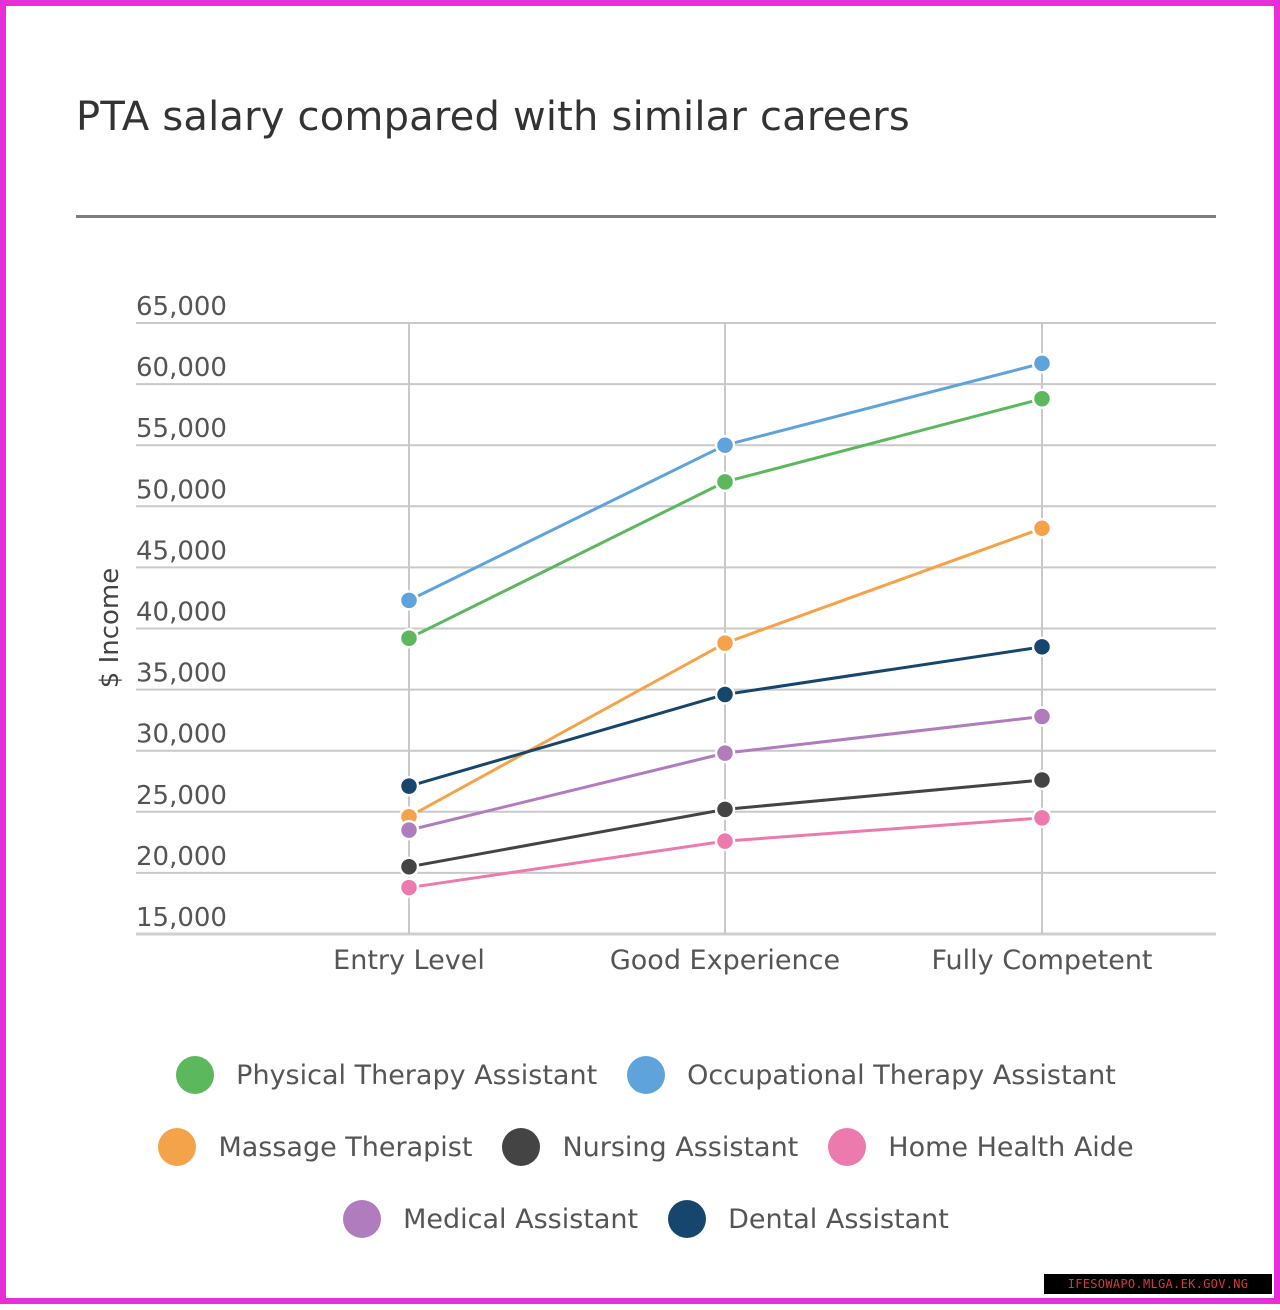 This screenshot has height=1310, width=1280. Describe the element at coordinates (521, 1219) in the screenshot. I see `legend-label: Medical Assistant` at that location.